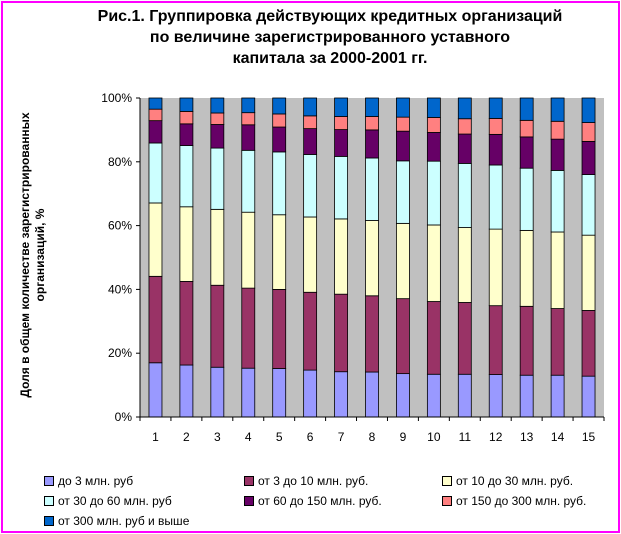 The image size is (621, 534). What do you see at coordinates (320, 501) in the screenshot?
I see `legend-label: от 60 до 150 млн. руб.` at bounding box center [320, 501].